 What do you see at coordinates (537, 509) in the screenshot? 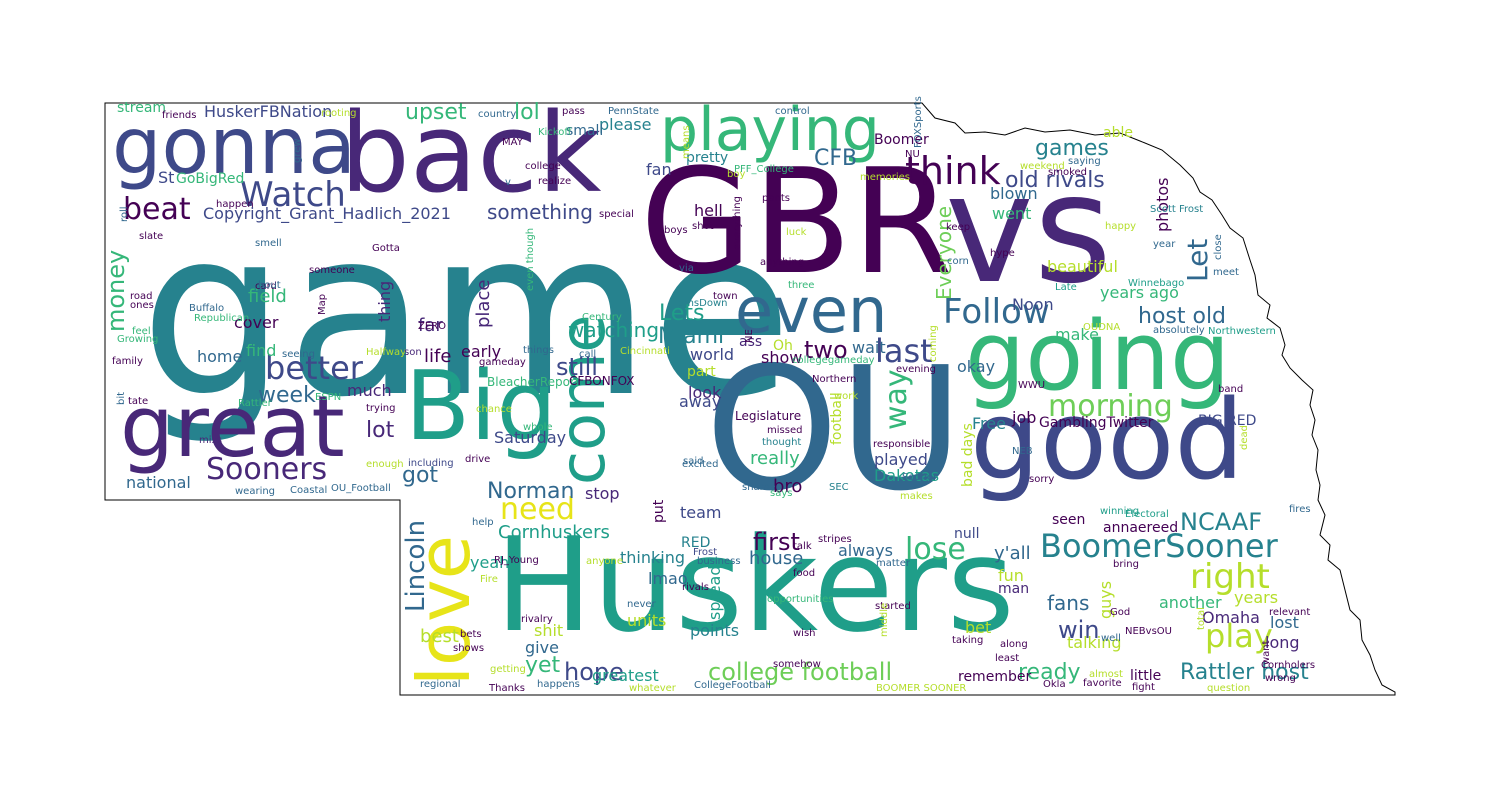
I see `cloud-word: need` at bounding box center [537, 509].